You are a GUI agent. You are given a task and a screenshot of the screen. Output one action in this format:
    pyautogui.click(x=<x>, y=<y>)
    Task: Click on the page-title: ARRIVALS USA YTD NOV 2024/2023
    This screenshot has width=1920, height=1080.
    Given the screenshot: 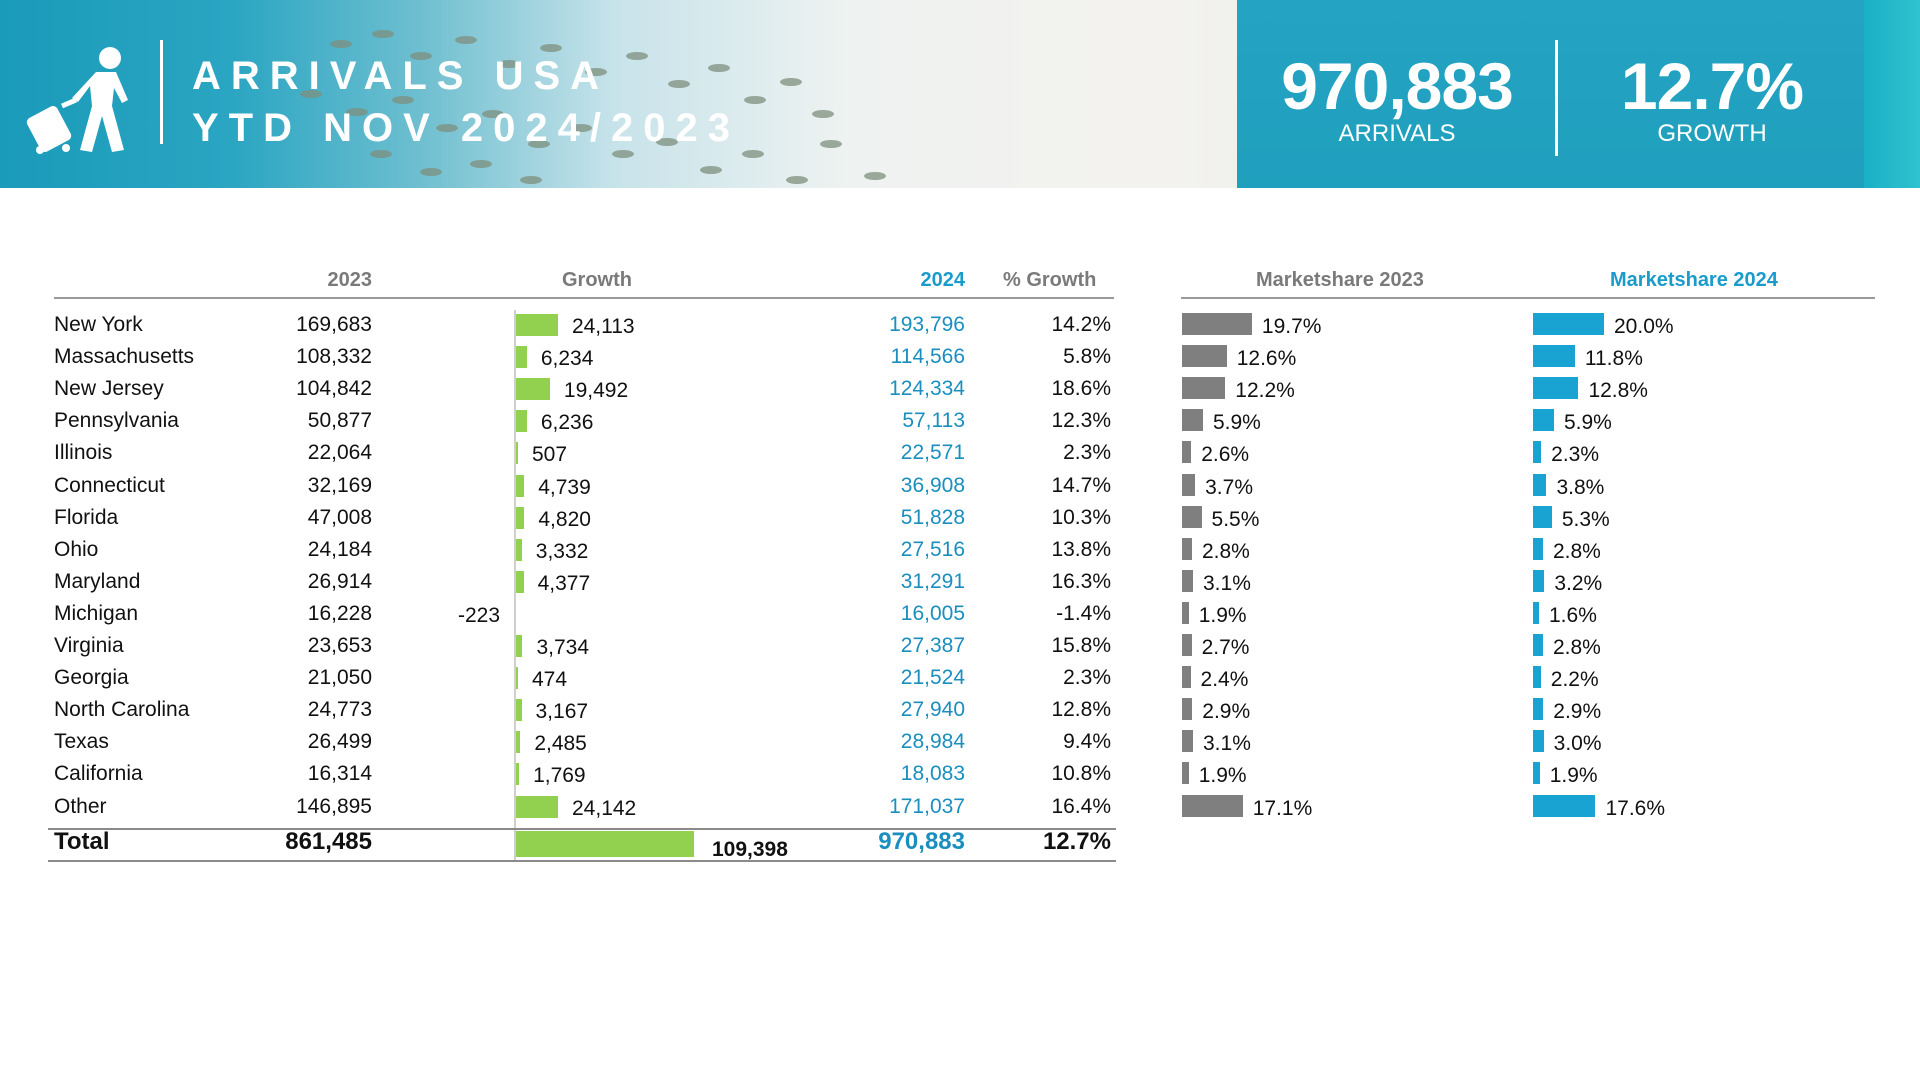 What is the action you would take?
    pyautogui.click(x=466, y=102)
    